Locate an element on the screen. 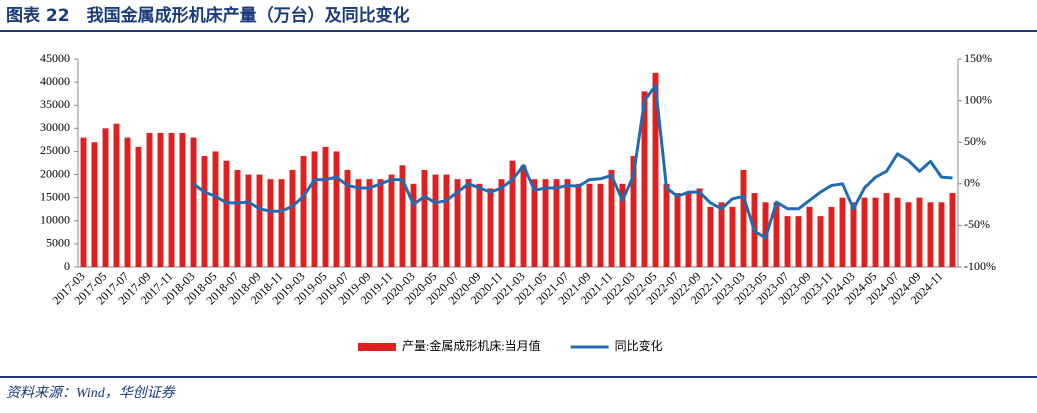 The height and width of the screenshot is (413, 1037). chart-title: 图表 22 我国金属成形机床产量（万台）及同比变化 is located at coordinates (208, 15).